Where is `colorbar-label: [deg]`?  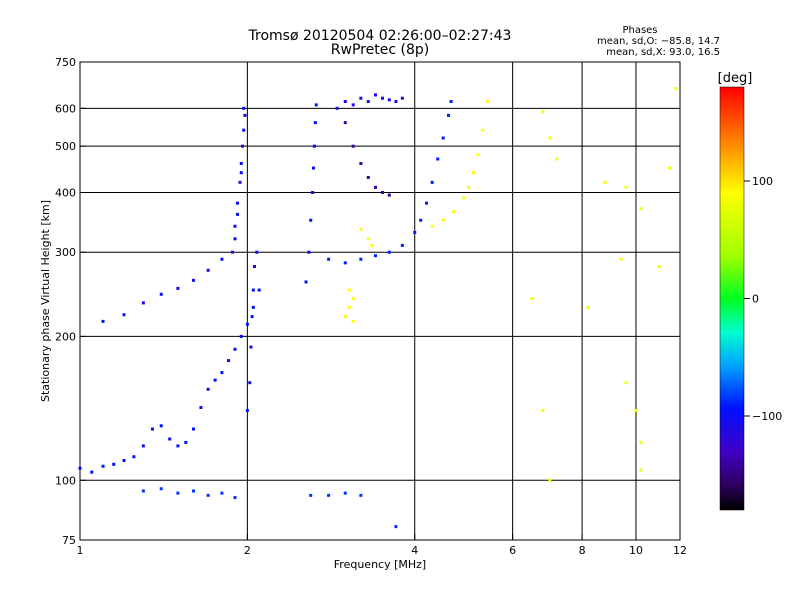
colorbar-label: [deg] is located at coordinates (735, 78).